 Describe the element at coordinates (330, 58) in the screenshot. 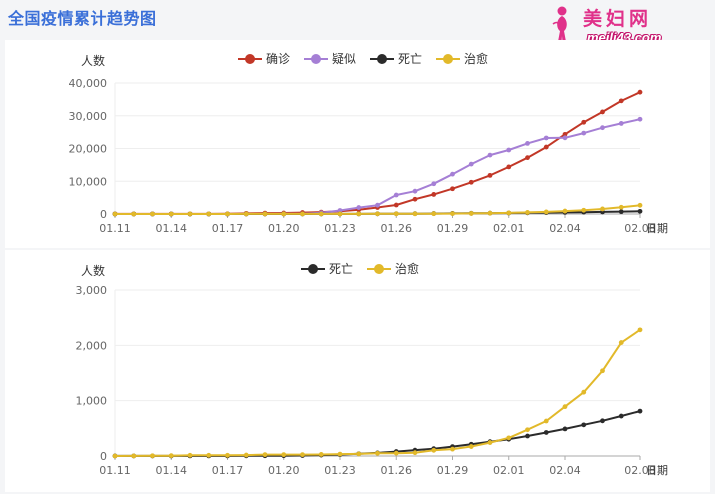

I see `legend-item-suspected: 疑似` at that location.